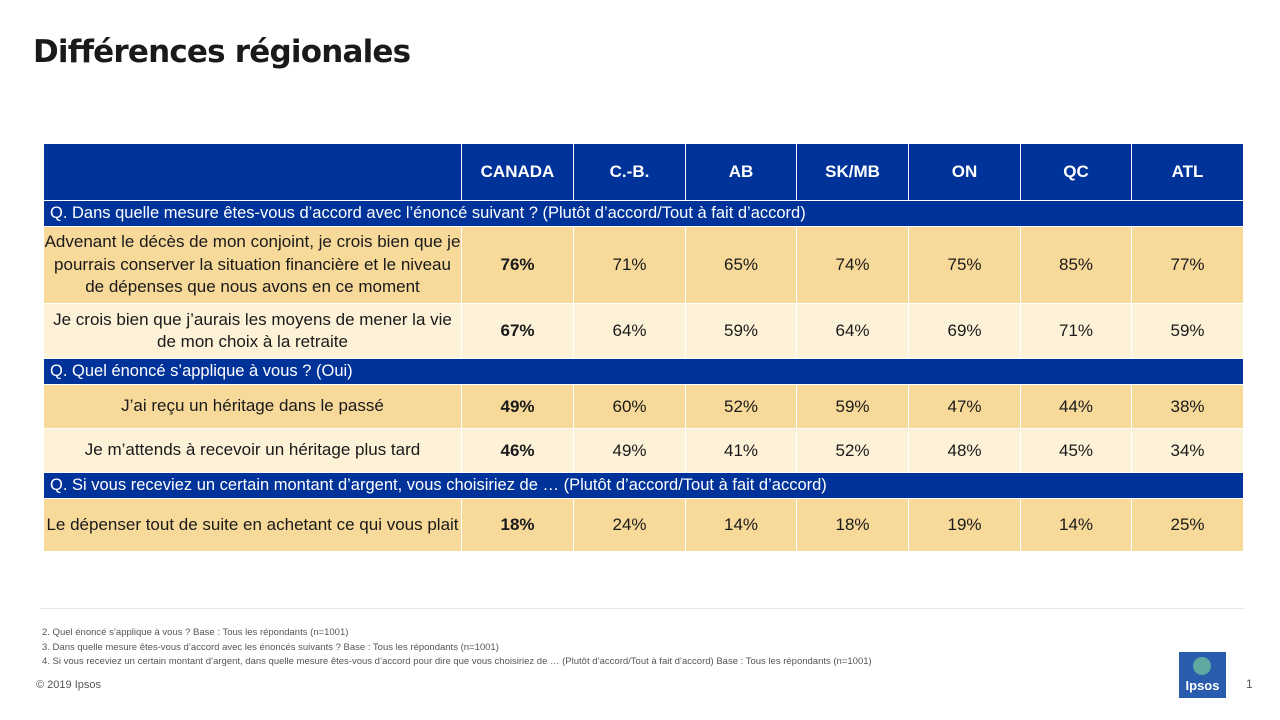  What do you see at coordinates (964, 406) in the screenshot?
I see `value-cell: 47%` at bounding box center [964, 406].